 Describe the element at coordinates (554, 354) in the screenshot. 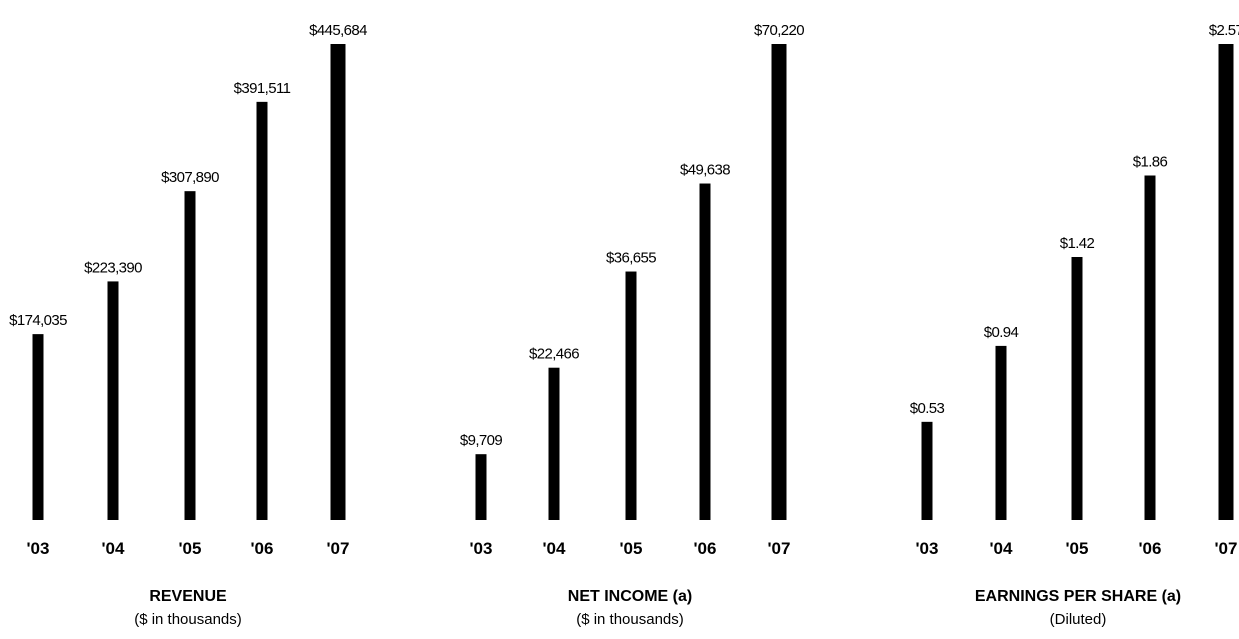

I see `data-label: $22,466` at that location.